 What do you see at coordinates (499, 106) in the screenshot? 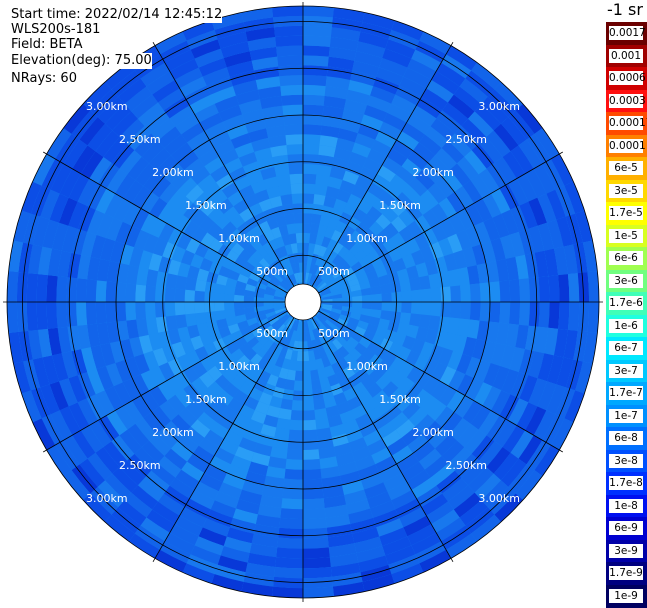
I see `range-label: 3.00km` at bounding box center [499, 106].